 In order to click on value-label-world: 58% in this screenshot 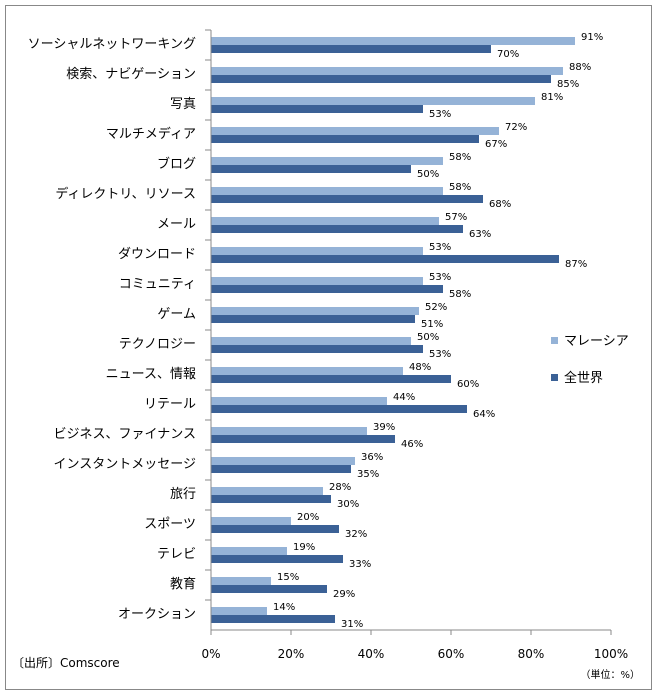, I will do `click(460, 294)`.